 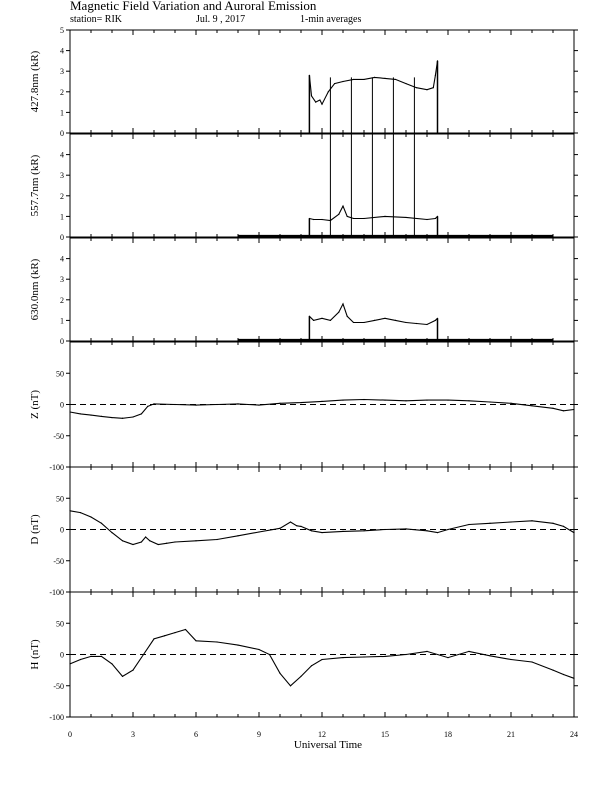 What do you see at coordinates (35, 529) in the screenshot?
I see `y-axis-title-d: D (nT)` at bounding box center [35, 529].